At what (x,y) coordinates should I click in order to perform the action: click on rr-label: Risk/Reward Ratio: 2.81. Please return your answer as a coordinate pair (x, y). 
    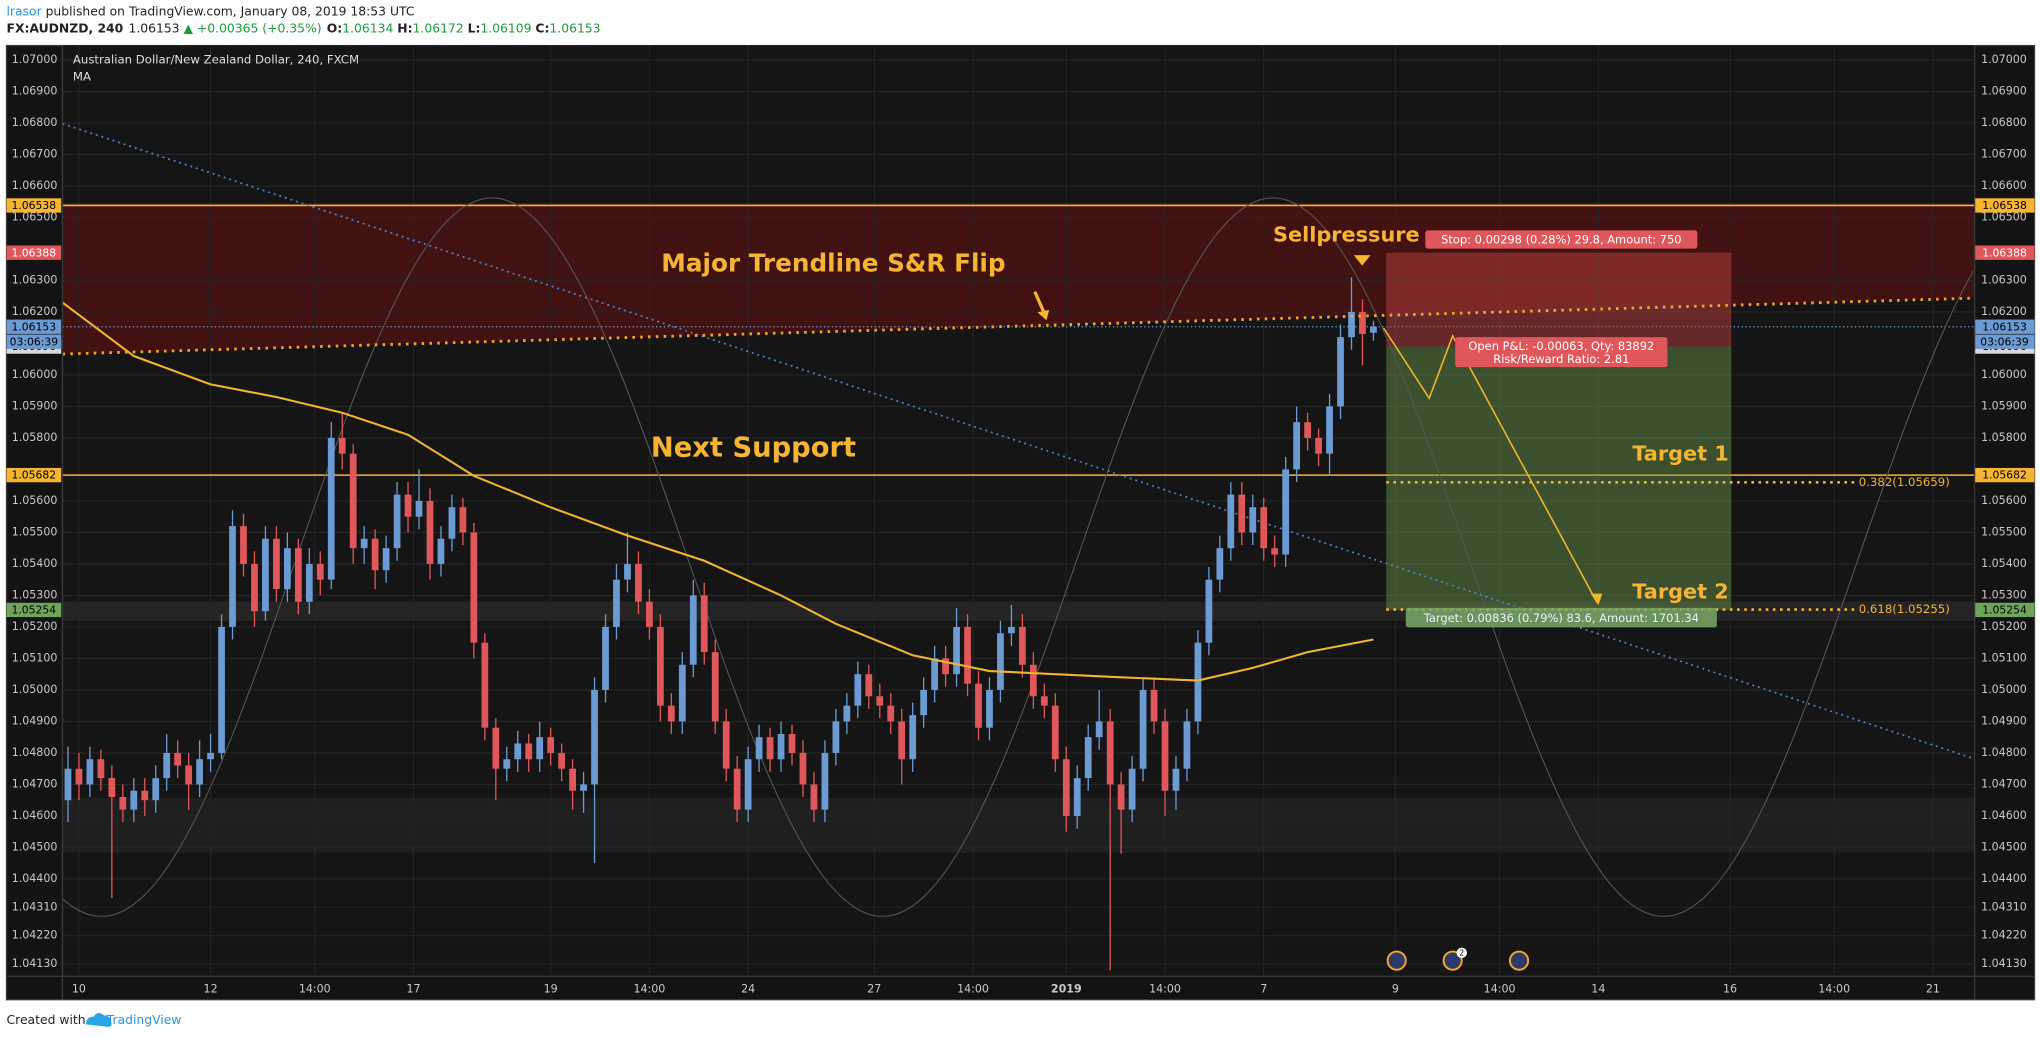
    Looking at the image, I should click on (1561, 359).